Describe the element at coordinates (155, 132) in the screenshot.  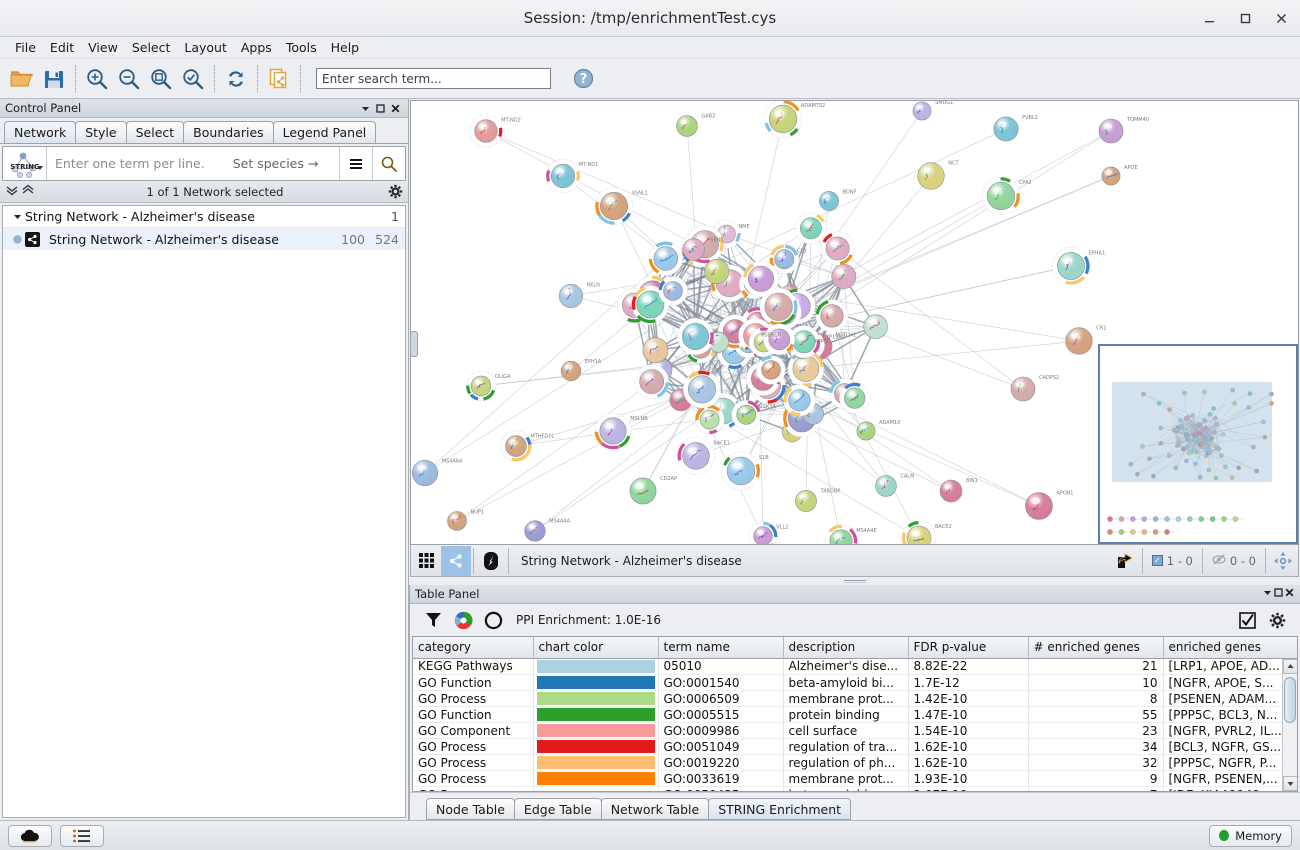
I see `tab-select: Select` at that location.